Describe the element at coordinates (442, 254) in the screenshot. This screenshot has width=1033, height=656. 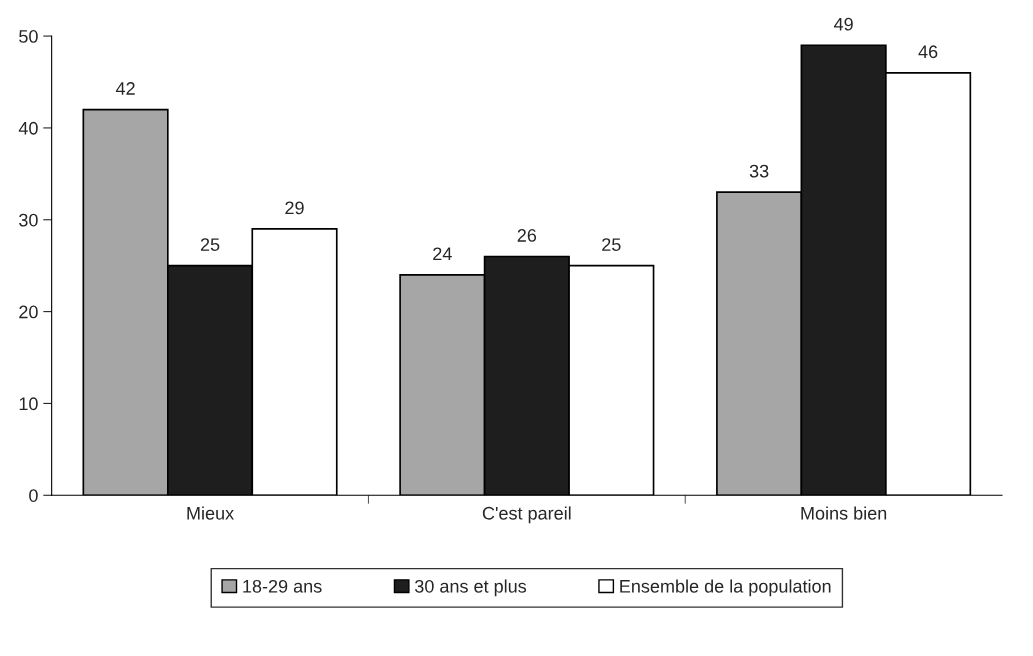
I see `data-label: 24` at that location.